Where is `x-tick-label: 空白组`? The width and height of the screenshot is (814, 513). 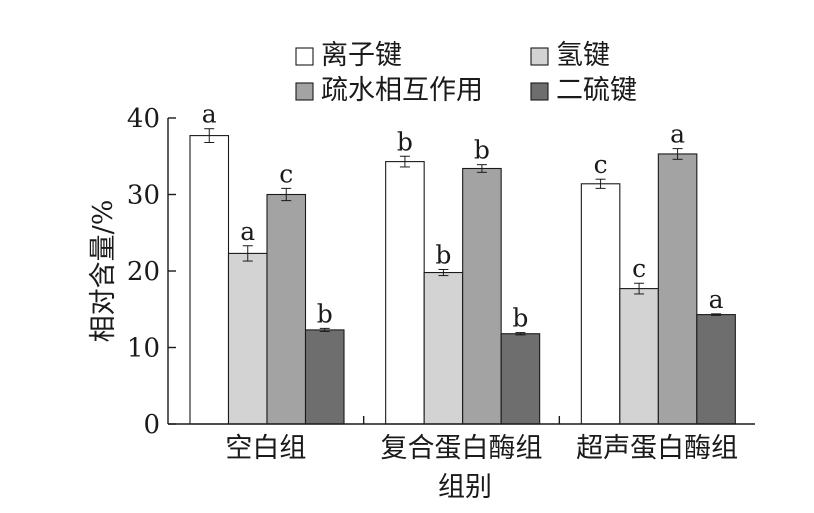
x-tick-label: 空白组 is located at coordinates (265, 448).